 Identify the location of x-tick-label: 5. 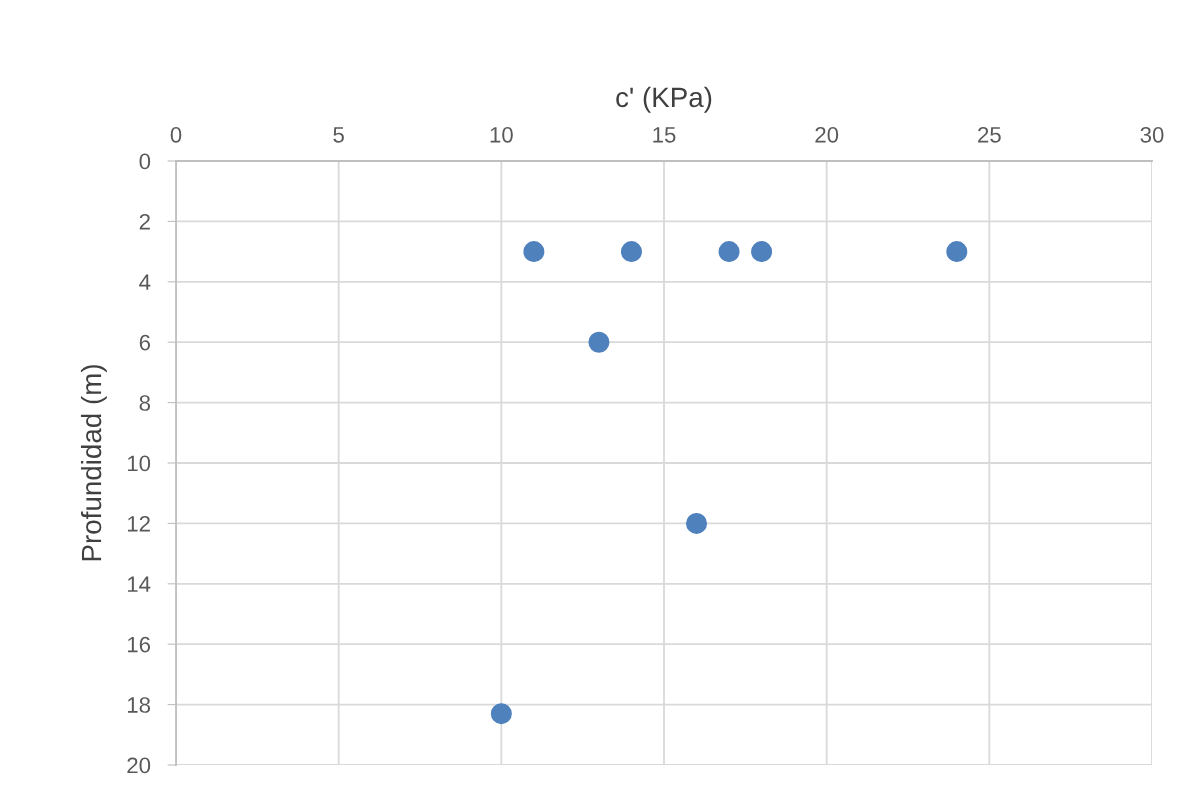
(338, 135).